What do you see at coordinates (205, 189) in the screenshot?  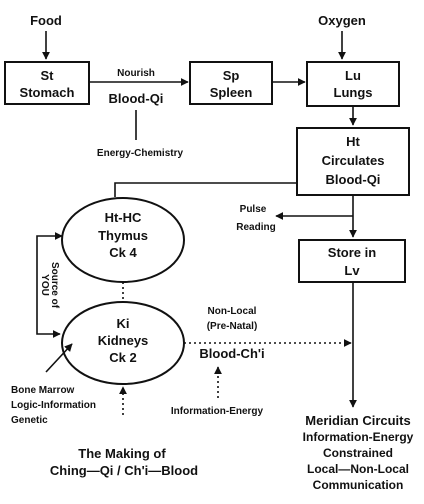 I see `heart-to-thymus-line` at bounding box center [205, 189].